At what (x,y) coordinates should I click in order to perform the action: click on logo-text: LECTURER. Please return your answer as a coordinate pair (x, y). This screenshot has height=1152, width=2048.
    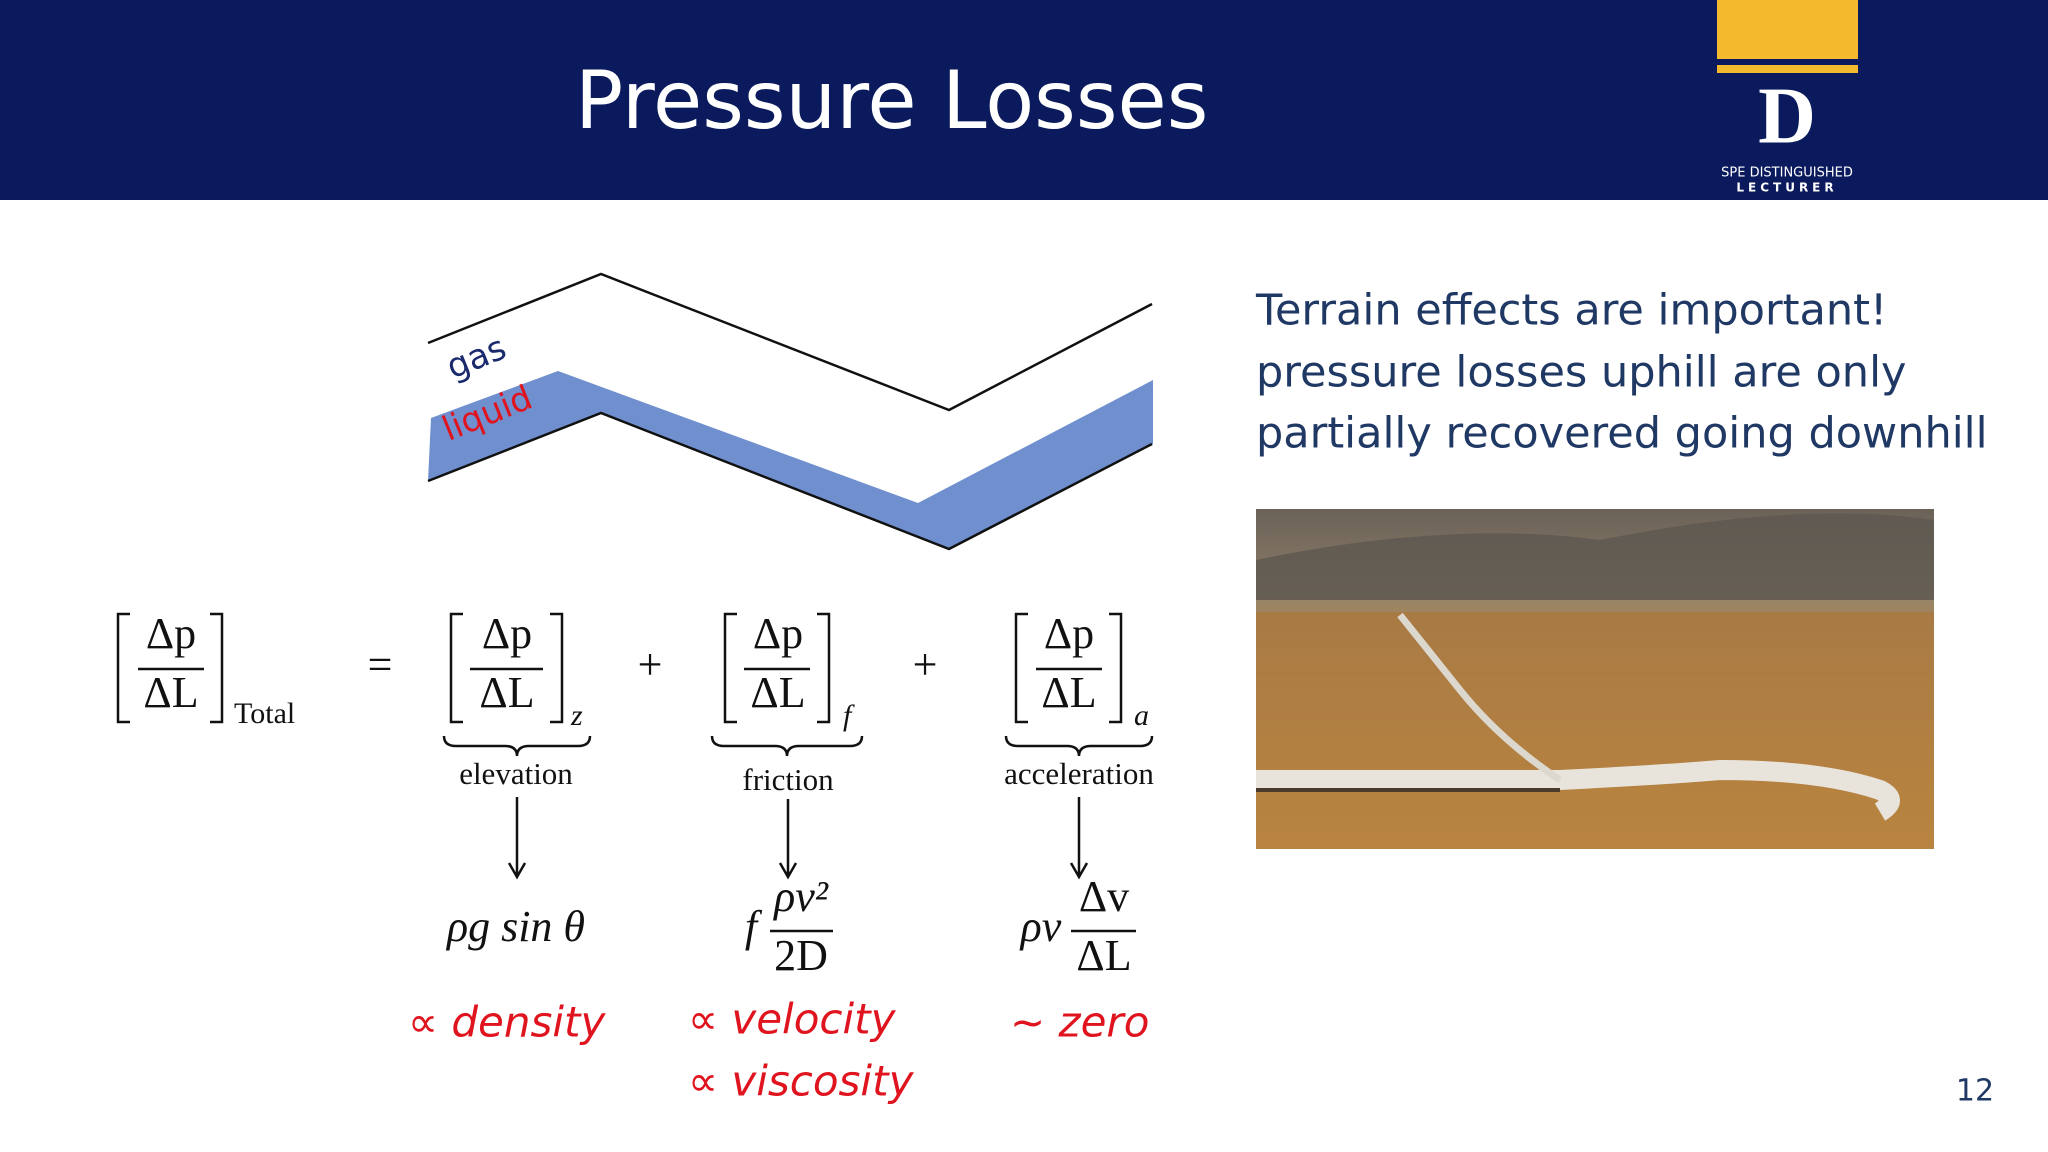
    Looking at the image, I should click on (1786, 188).